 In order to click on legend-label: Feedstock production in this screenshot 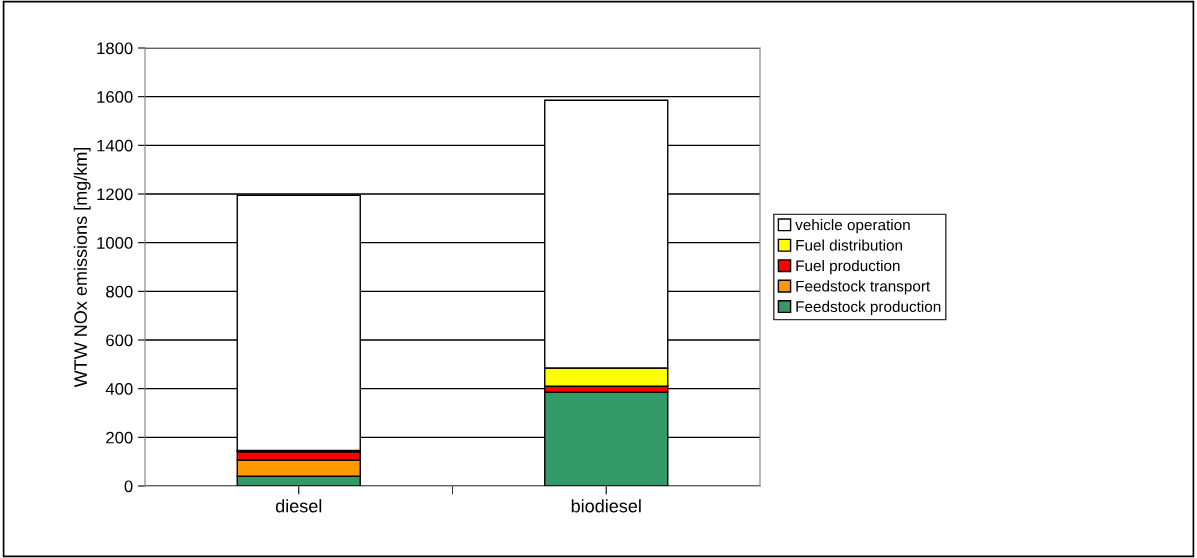, I will do `click(868, 308)`.